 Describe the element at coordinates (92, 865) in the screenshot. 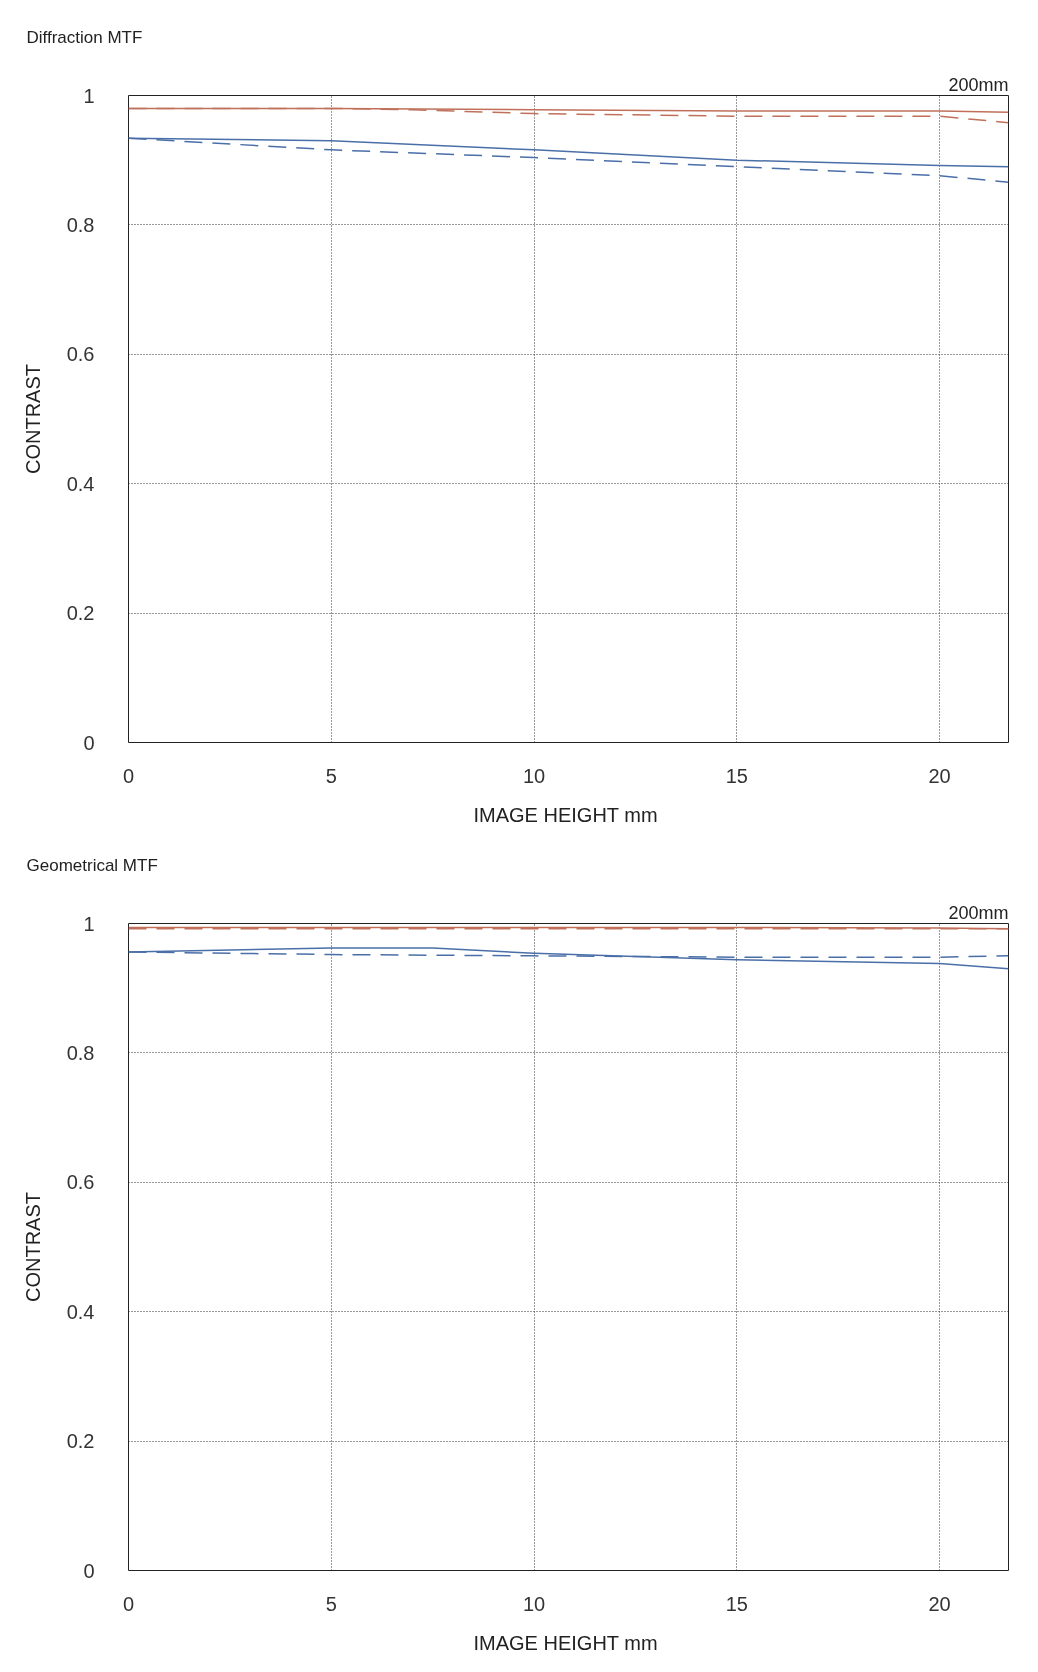

I see `chart-title: Geometrical MTF` at that location.